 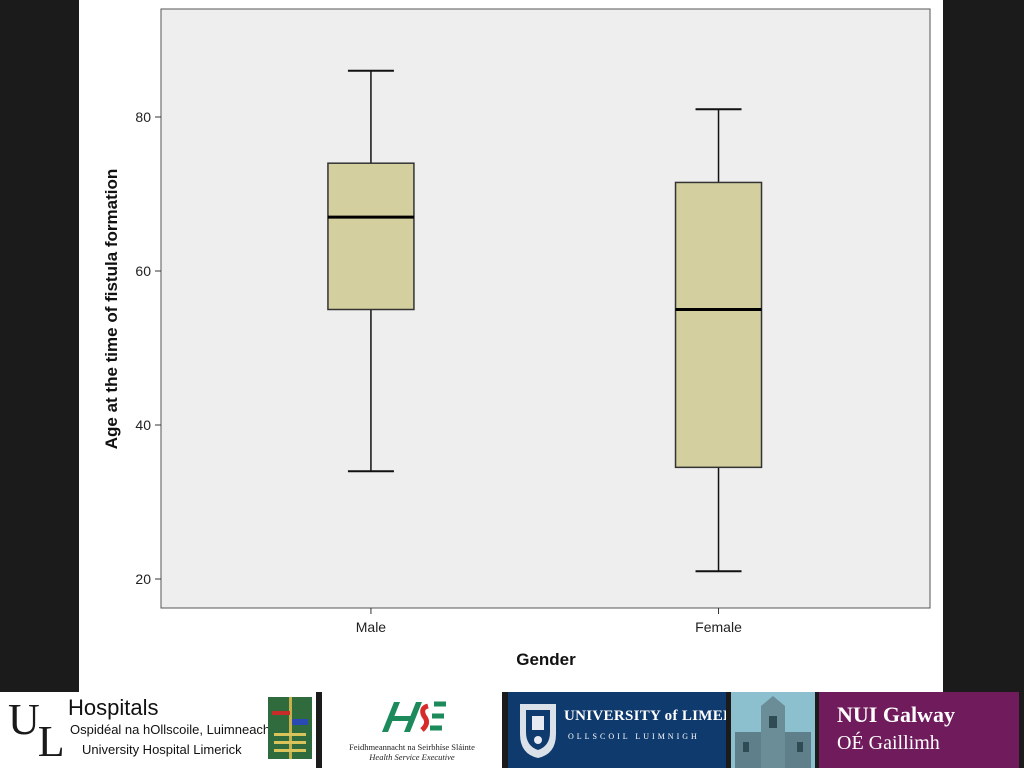 What do you see at coordinates (143, 579) in the screenshot?
I see `y-tick-label: 20` at bounding box center [143, 579].